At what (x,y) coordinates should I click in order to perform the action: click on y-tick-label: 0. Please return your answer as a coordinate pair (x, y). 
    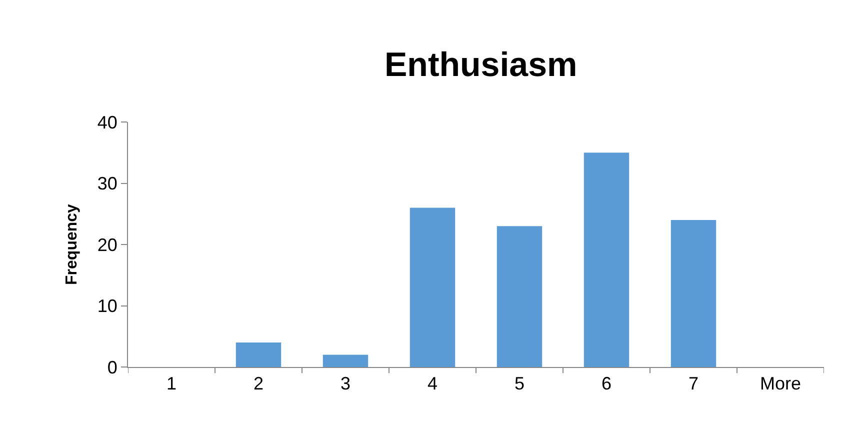
    Looking at the image, I should click on (112, 367).